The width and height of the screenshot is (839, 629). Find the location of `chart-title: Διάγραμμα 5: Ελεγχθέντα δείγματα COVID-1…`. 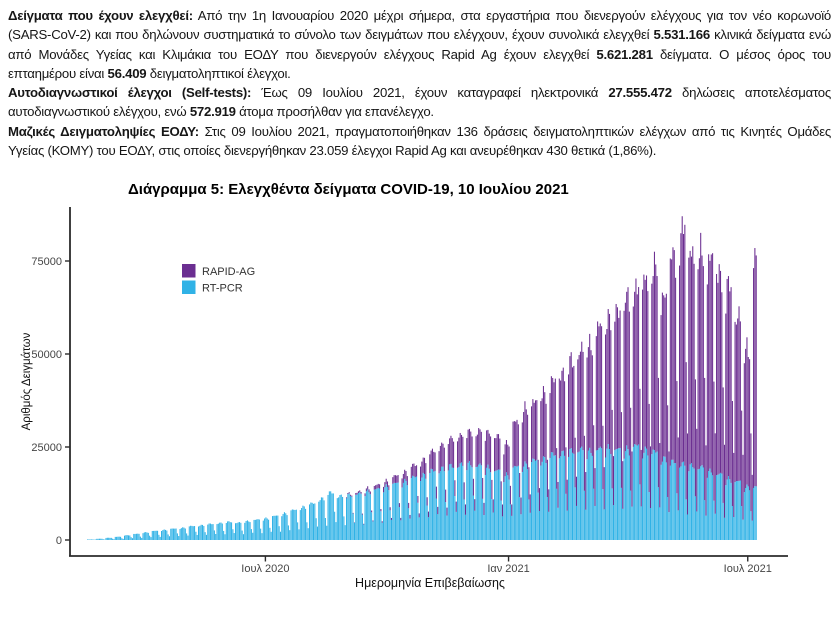

chart-title: Διάγραμμα 5: Ελεγχθέντα δείγματα COVID-1… is located at coordinates (348, 189).